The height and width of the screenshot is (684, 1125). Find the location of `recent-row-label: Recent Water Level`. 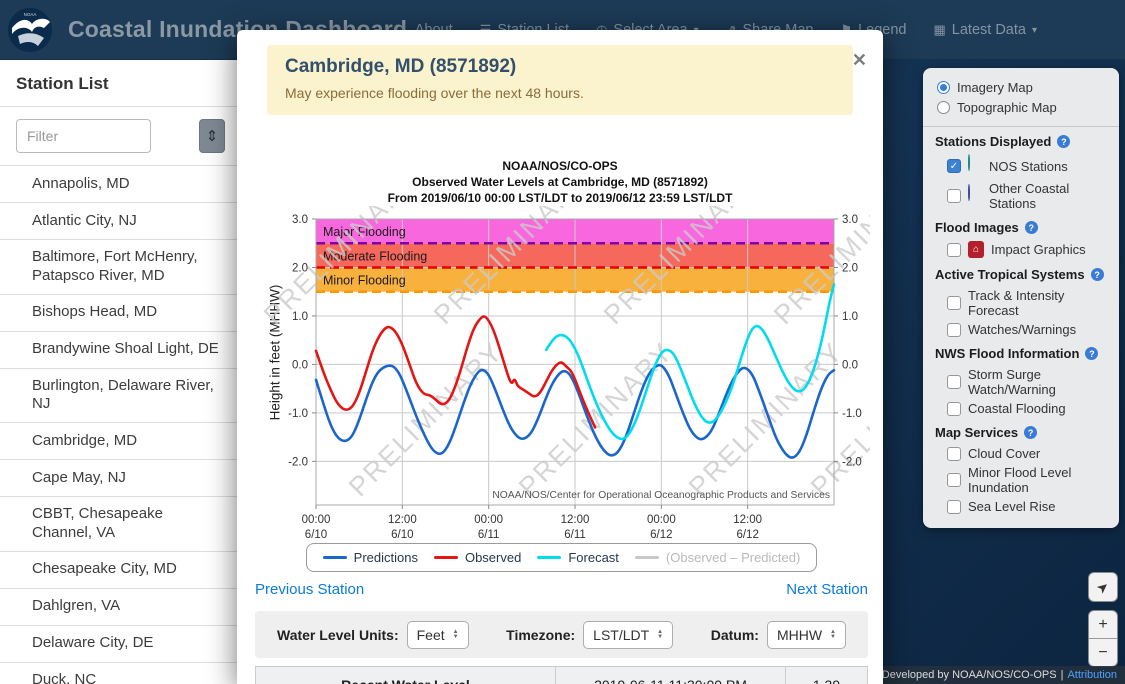

recent-row-label: Recent Water Level is located at coordinates (406, 675).